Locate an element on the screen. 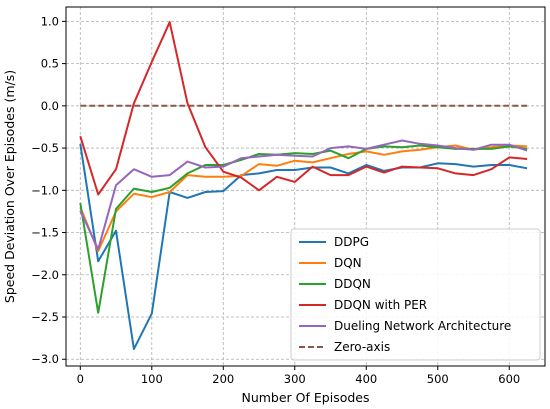 The width and height of the screenshot is (550, 409). y-tick-label: −0.5 is located at coordinates (45, 148).